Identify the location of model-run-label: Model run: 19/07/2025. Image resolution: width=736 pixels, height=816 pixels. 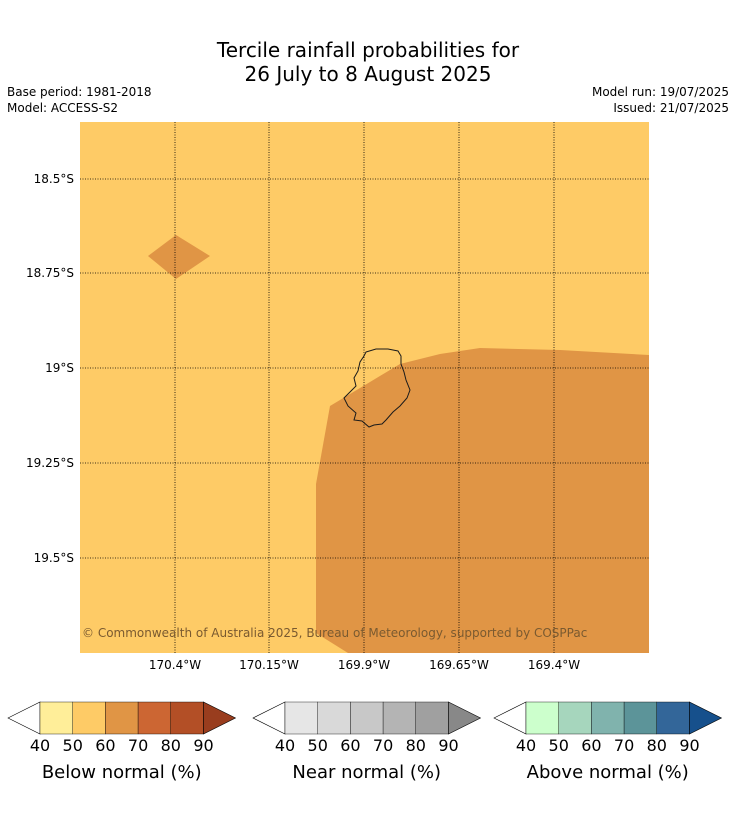
(660, 92).